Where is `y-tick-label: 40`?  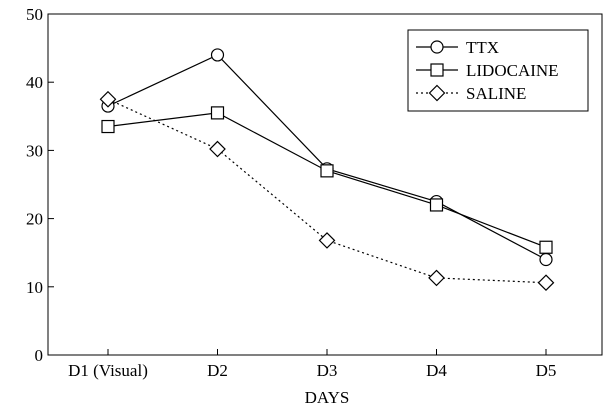 y-tick-label: 40 is located at coordinates (34, 82).